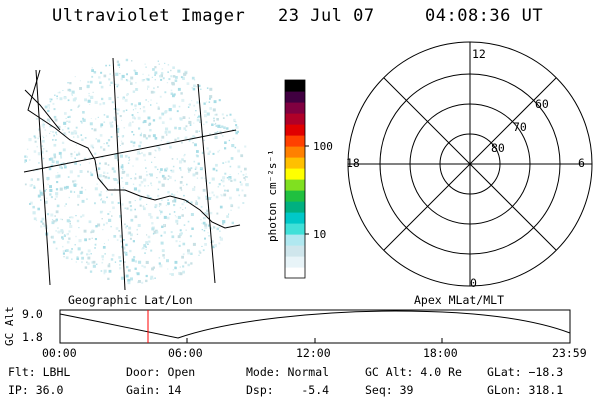  I want to click on altitude-ytick-9: 9.0, so click(32, 314).